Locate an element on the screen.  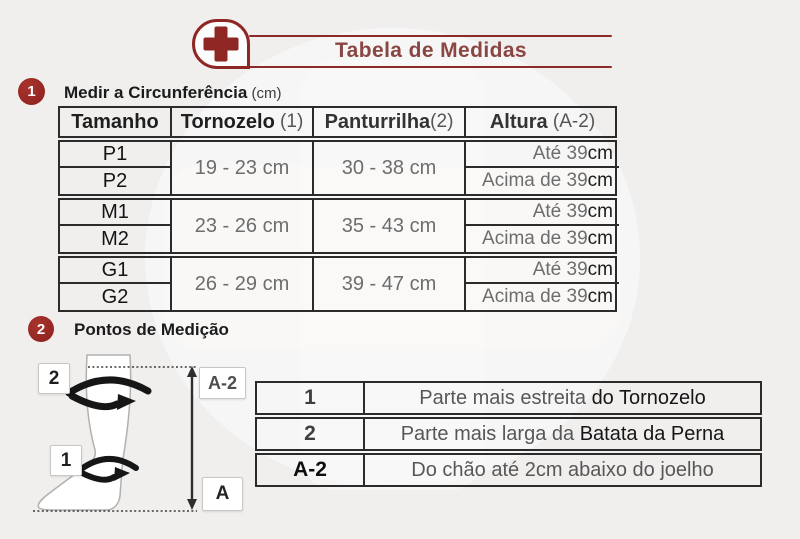
col-header-panturrilha-ref: (2) is located at coordinates (442, 121).